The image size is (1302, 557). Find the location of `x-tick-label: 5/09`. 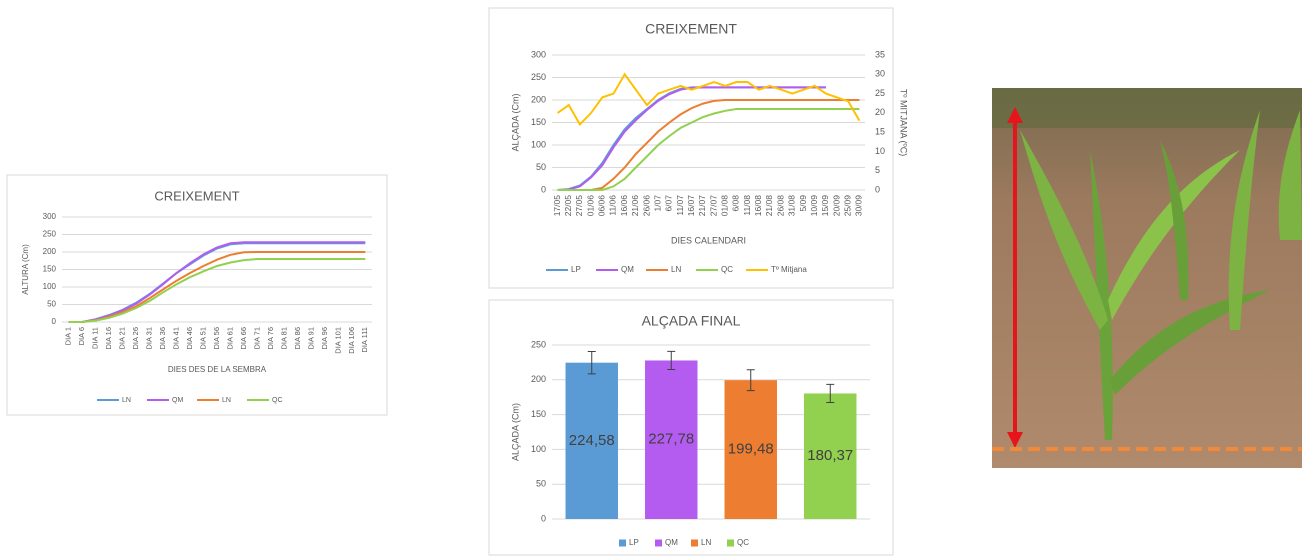

x-tick-label: 5/09 is located at coordinates (803, 203).